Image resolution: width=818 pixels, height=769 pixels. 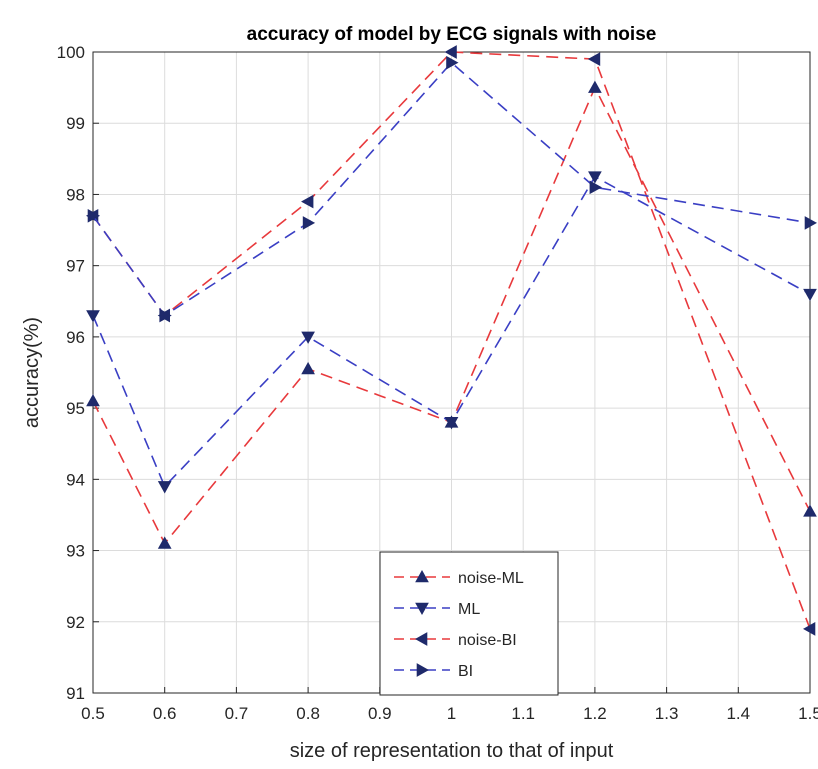 What do you see at coordinates (808, 713) in the screenshot?
I see `x-tick-label: 1.5` at bounding box center [808, 713].